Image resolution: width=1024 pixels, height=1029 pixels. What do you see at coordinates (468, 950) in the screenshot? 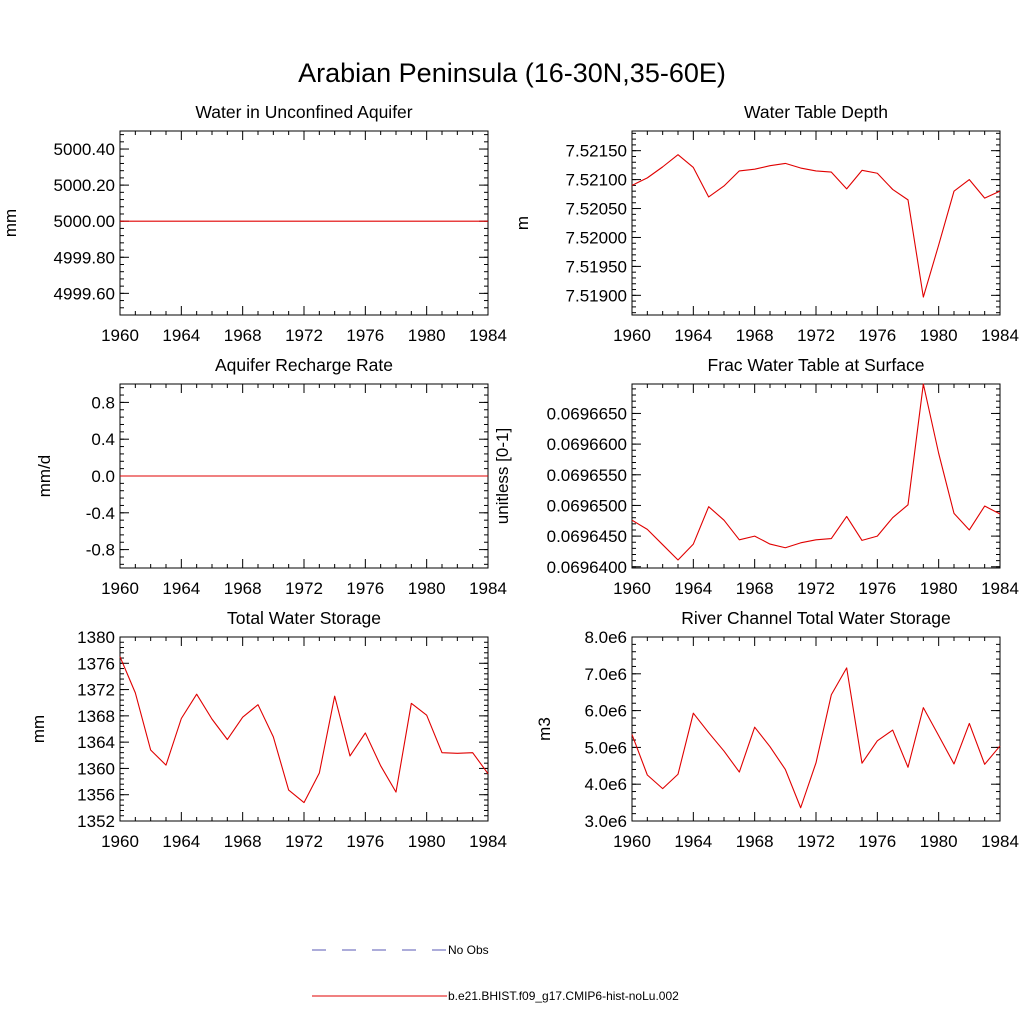
I see `legend-label-no-obs: No Obs` at bounding box center [468, 950].